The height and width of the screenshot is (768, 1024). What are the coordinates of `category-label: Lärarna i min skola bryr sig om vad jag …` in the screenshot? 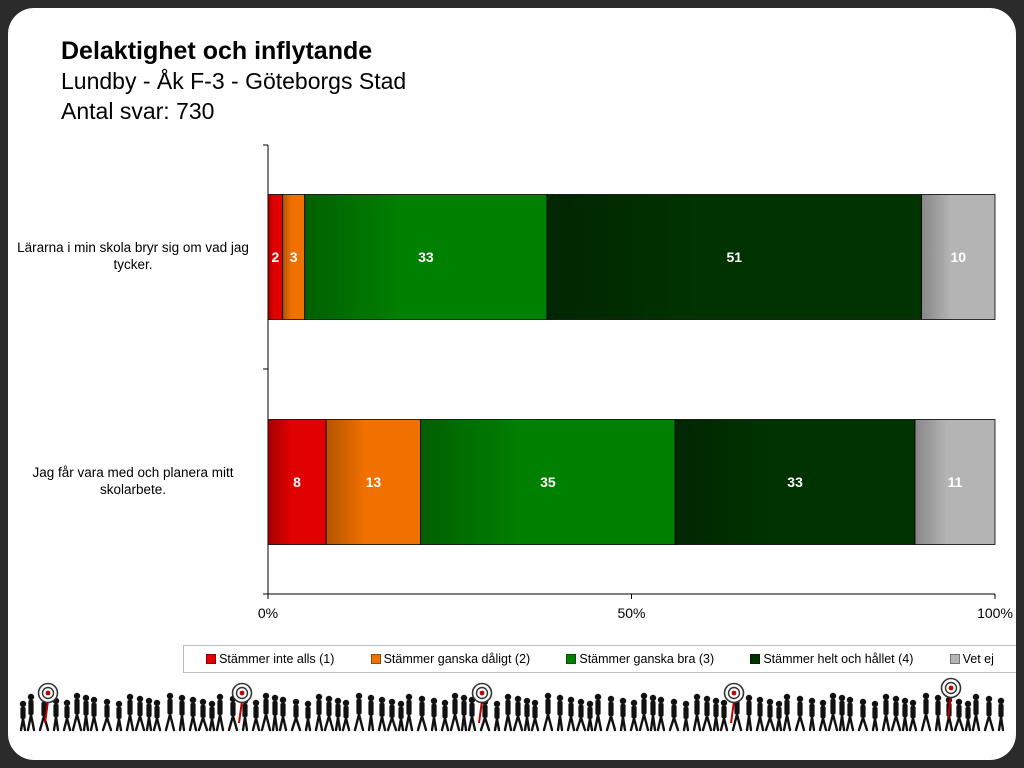 It's located at (133, 256).